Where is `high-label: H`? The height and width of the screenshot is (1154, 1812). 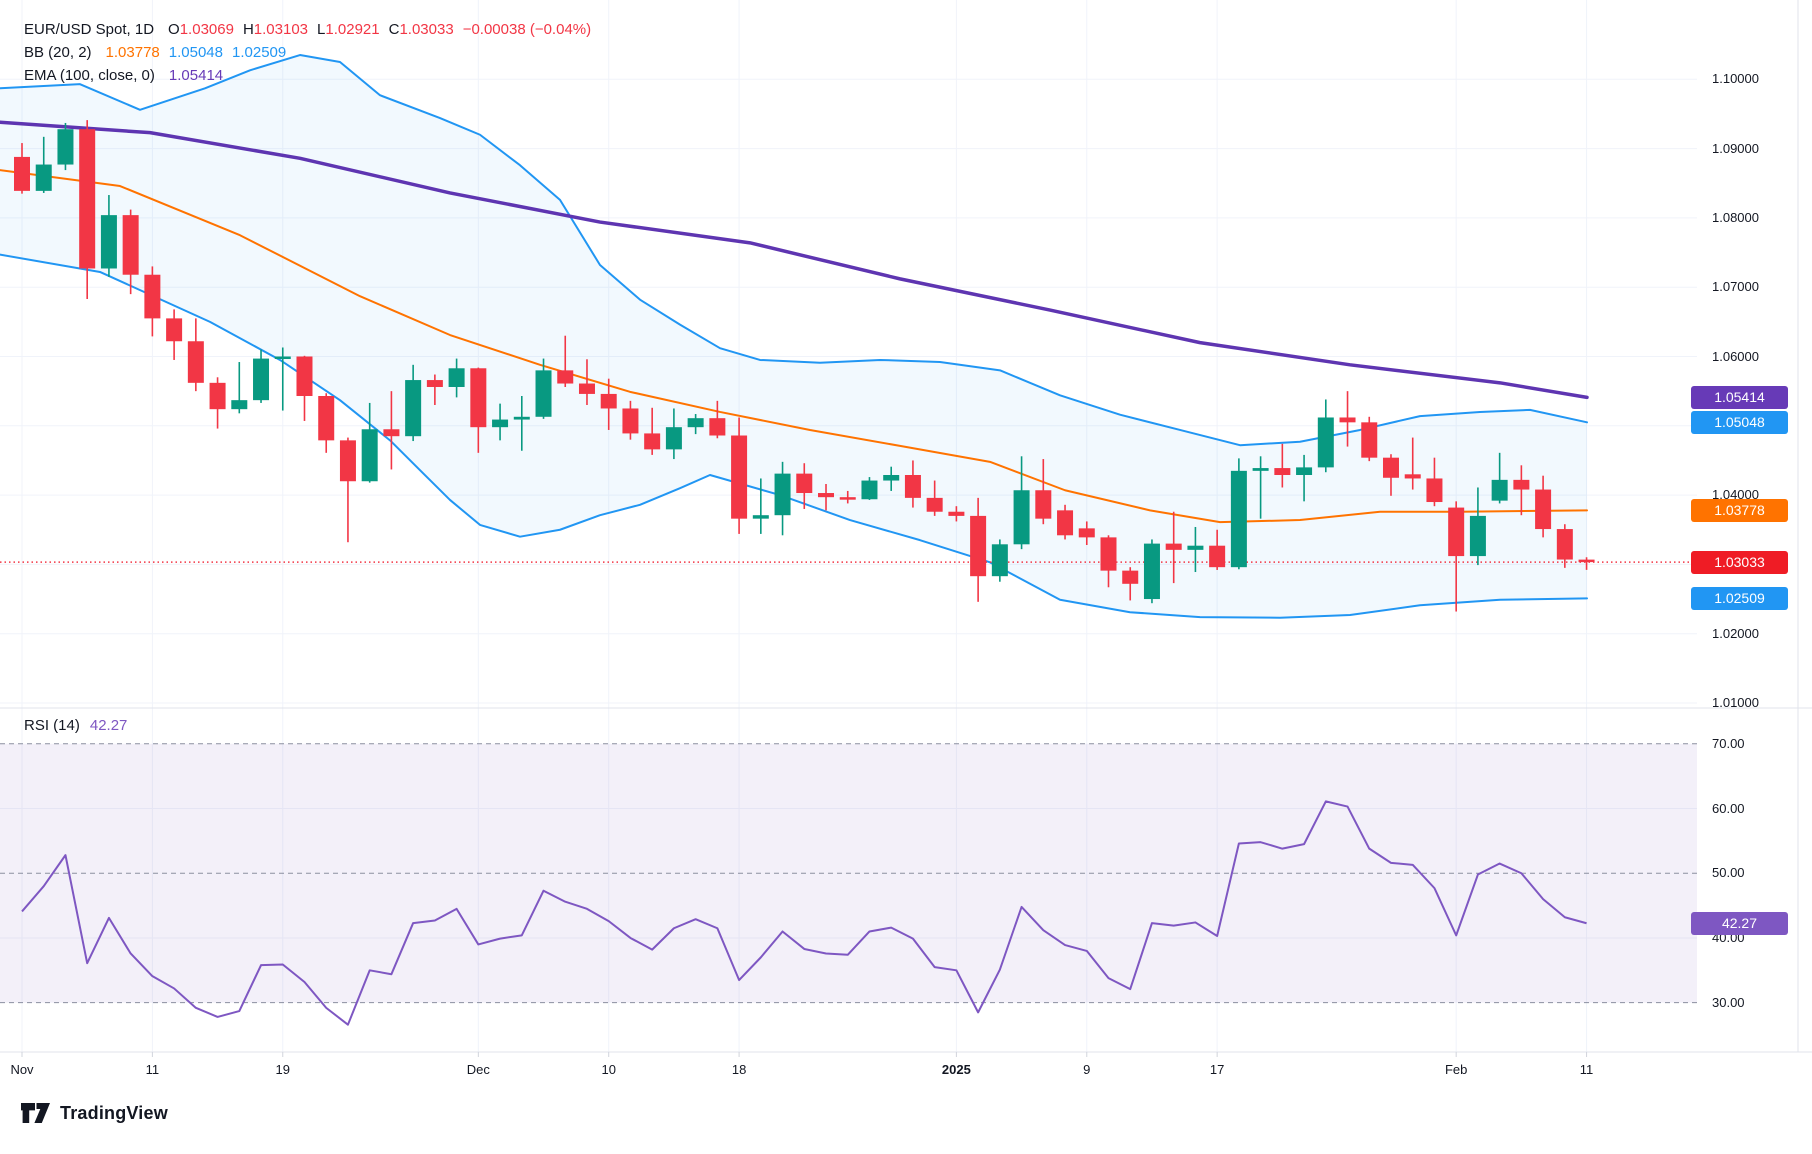
high-label: H is located at coordinates (248, 29).